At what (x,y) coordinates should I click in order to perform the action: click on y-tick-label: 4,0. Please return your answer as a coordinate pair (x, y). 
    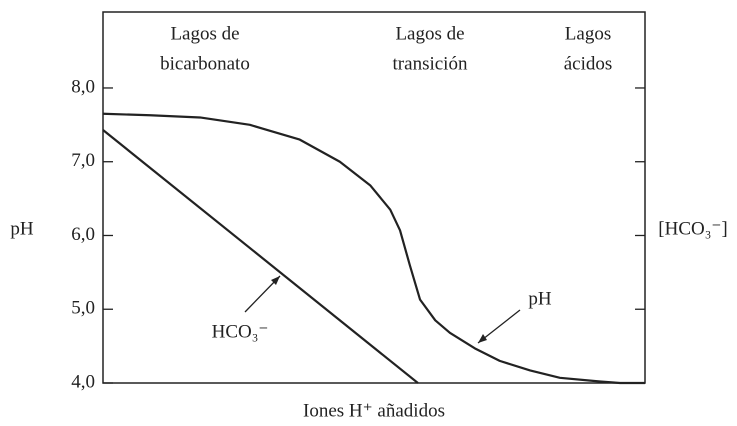
    Looking at the image, I should click on (83, 381).